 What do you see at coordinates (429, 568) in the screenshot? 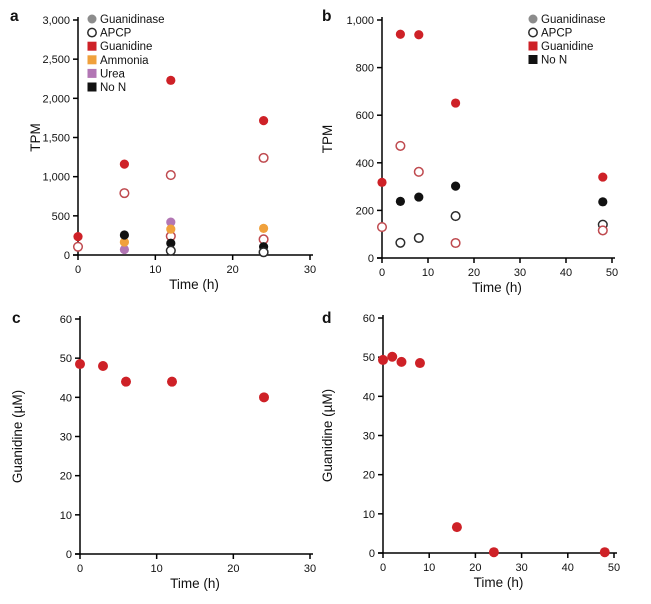
I see `x-tick-label: 10` at bounding box center [429, 568].